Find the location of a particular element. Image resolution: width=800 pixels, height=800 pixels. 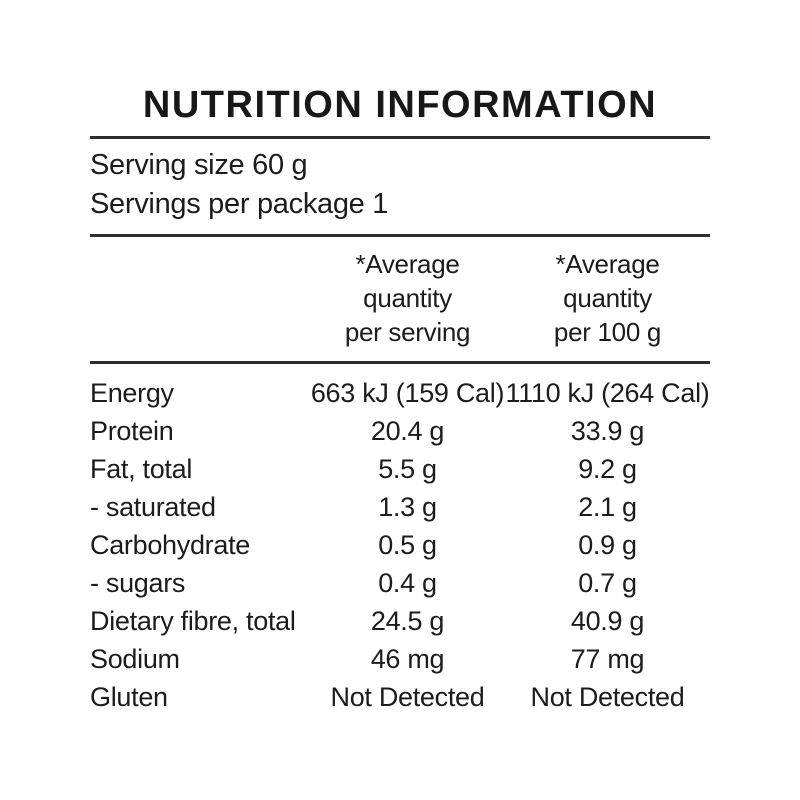

table-row-dietary-fibre: Dietary fibre, total 24.5 g 40.9 g is located at coordinates (400, 621).